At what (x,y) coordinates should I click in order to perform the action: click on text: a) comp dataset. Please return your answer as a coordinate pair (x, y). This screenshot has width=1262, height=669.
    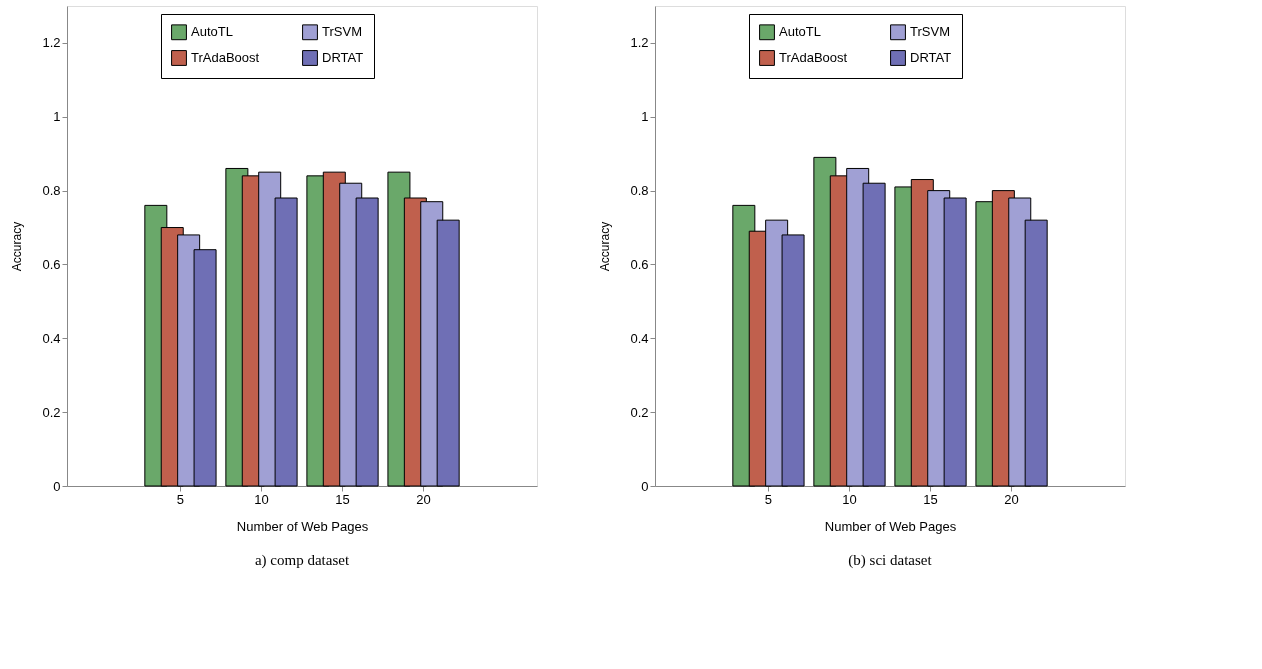
    Looking at the image, I should click on (302, 560).